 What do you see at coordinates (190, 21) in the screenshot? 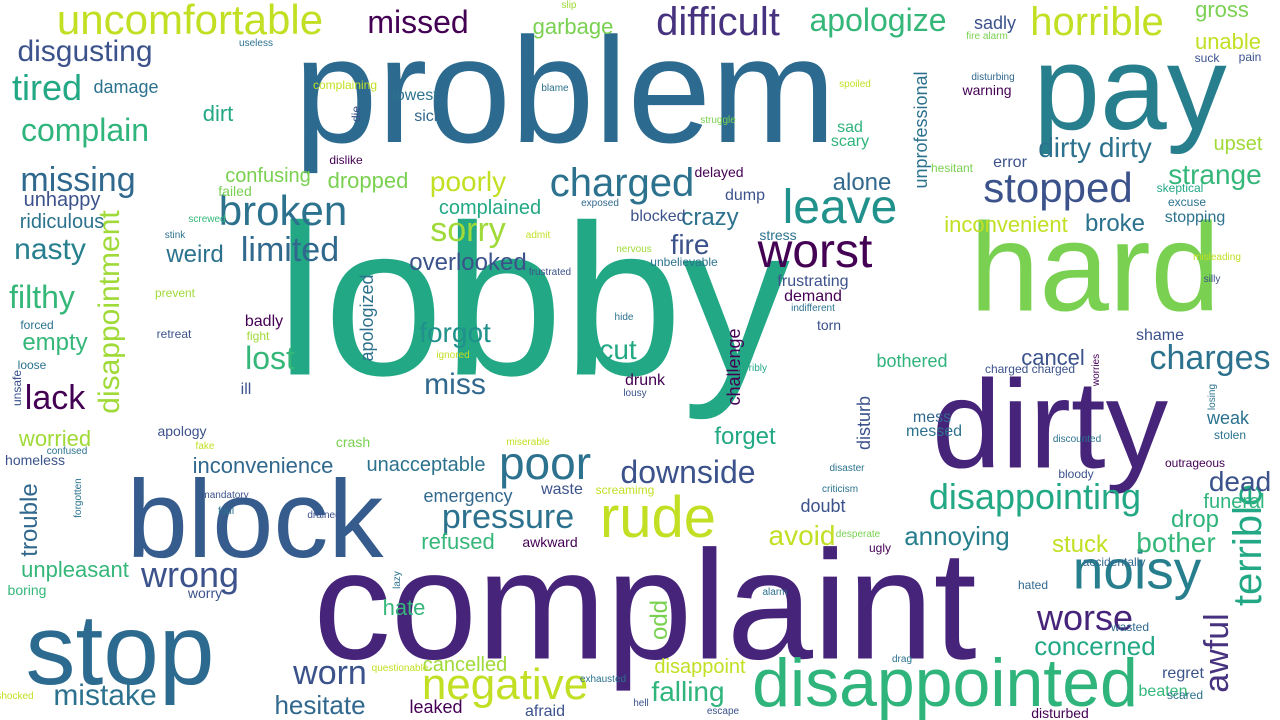
I see `word-uncomfortable: uncomfortable` at bounding box center [190, 21].